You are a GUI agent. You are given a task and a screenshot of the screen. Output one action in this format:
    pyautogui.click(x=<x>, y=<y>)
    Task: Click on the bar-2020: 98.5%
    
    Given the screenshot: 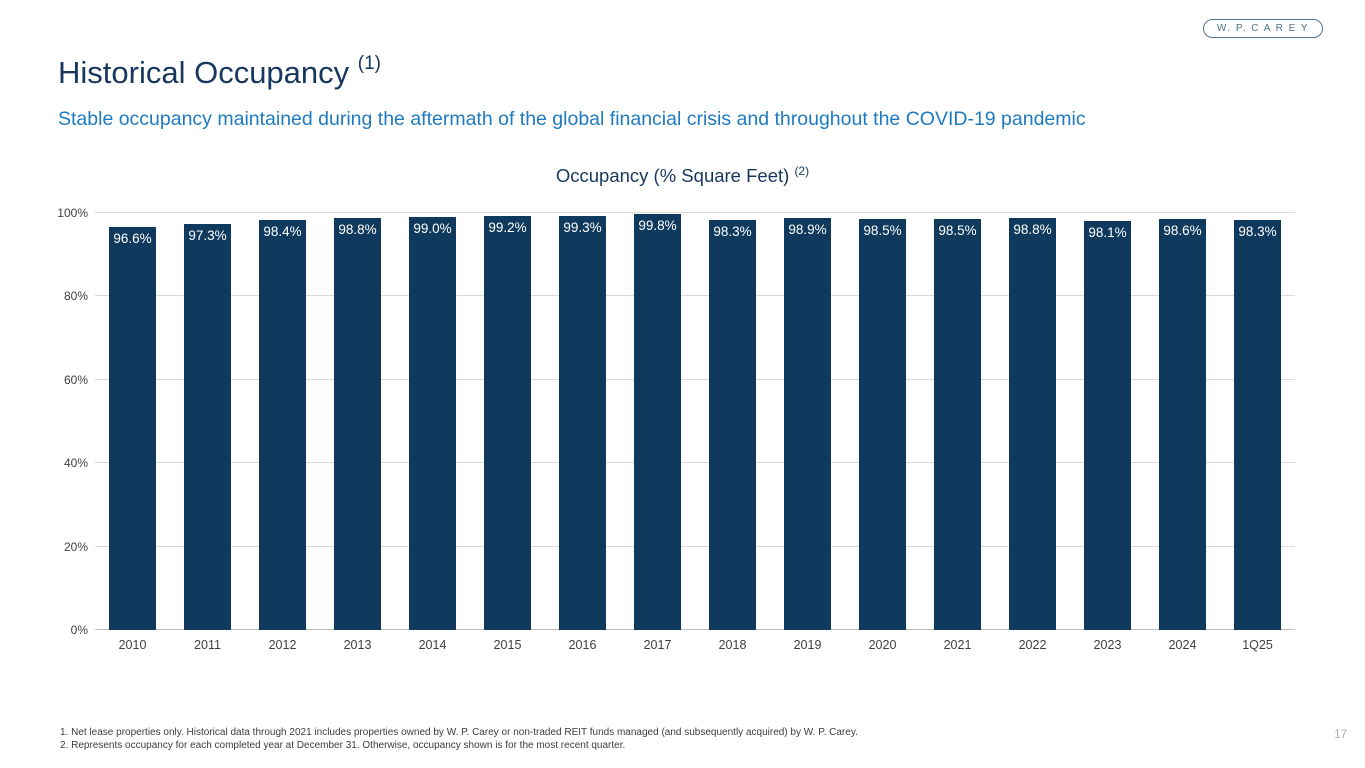 What is the action you would take?
    pyautogui.click(x=882, y=424)
    